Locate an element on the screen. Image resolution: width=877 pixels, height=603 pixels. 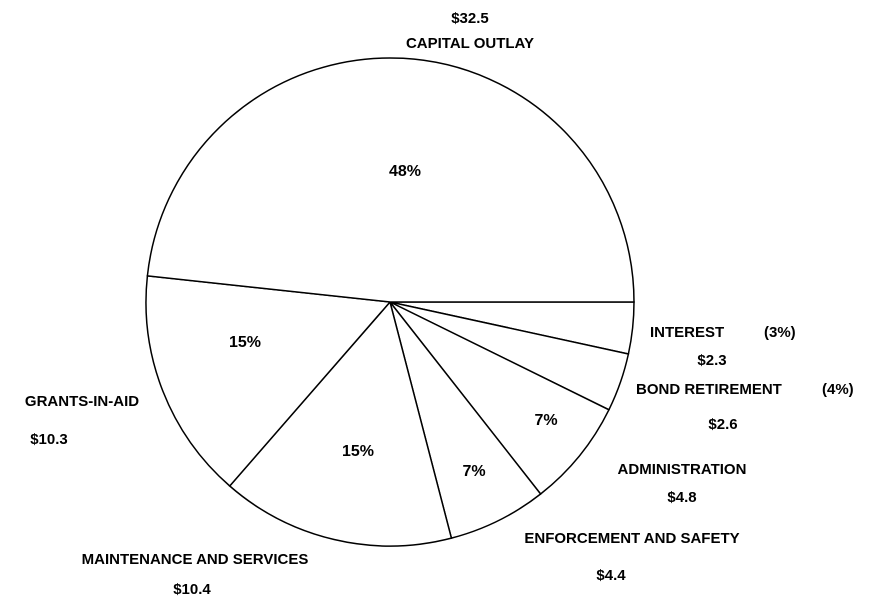
pie-slice-maintenance-and-services is located at coordinates (340, 423).